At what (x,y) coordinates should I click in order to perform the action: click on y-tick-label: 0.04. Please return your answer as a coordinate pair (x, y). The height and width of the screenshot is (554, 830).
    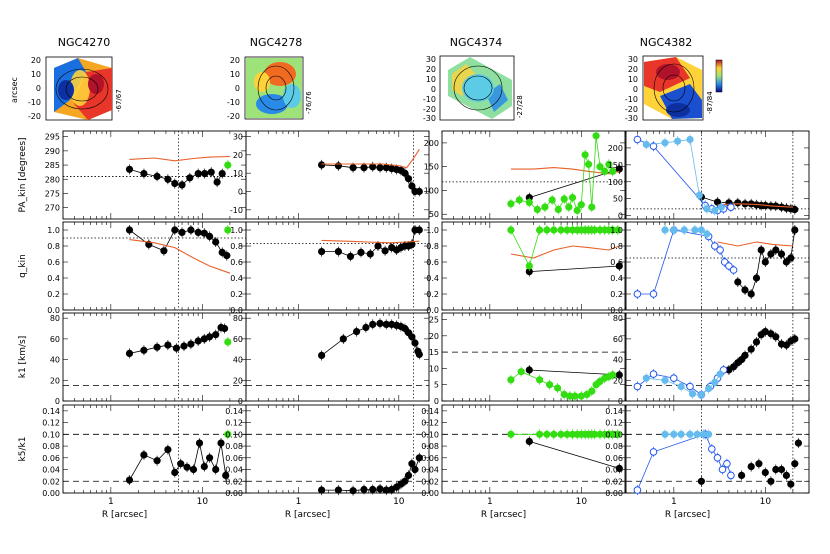
    Looking at the image, I should click on (430, 470).